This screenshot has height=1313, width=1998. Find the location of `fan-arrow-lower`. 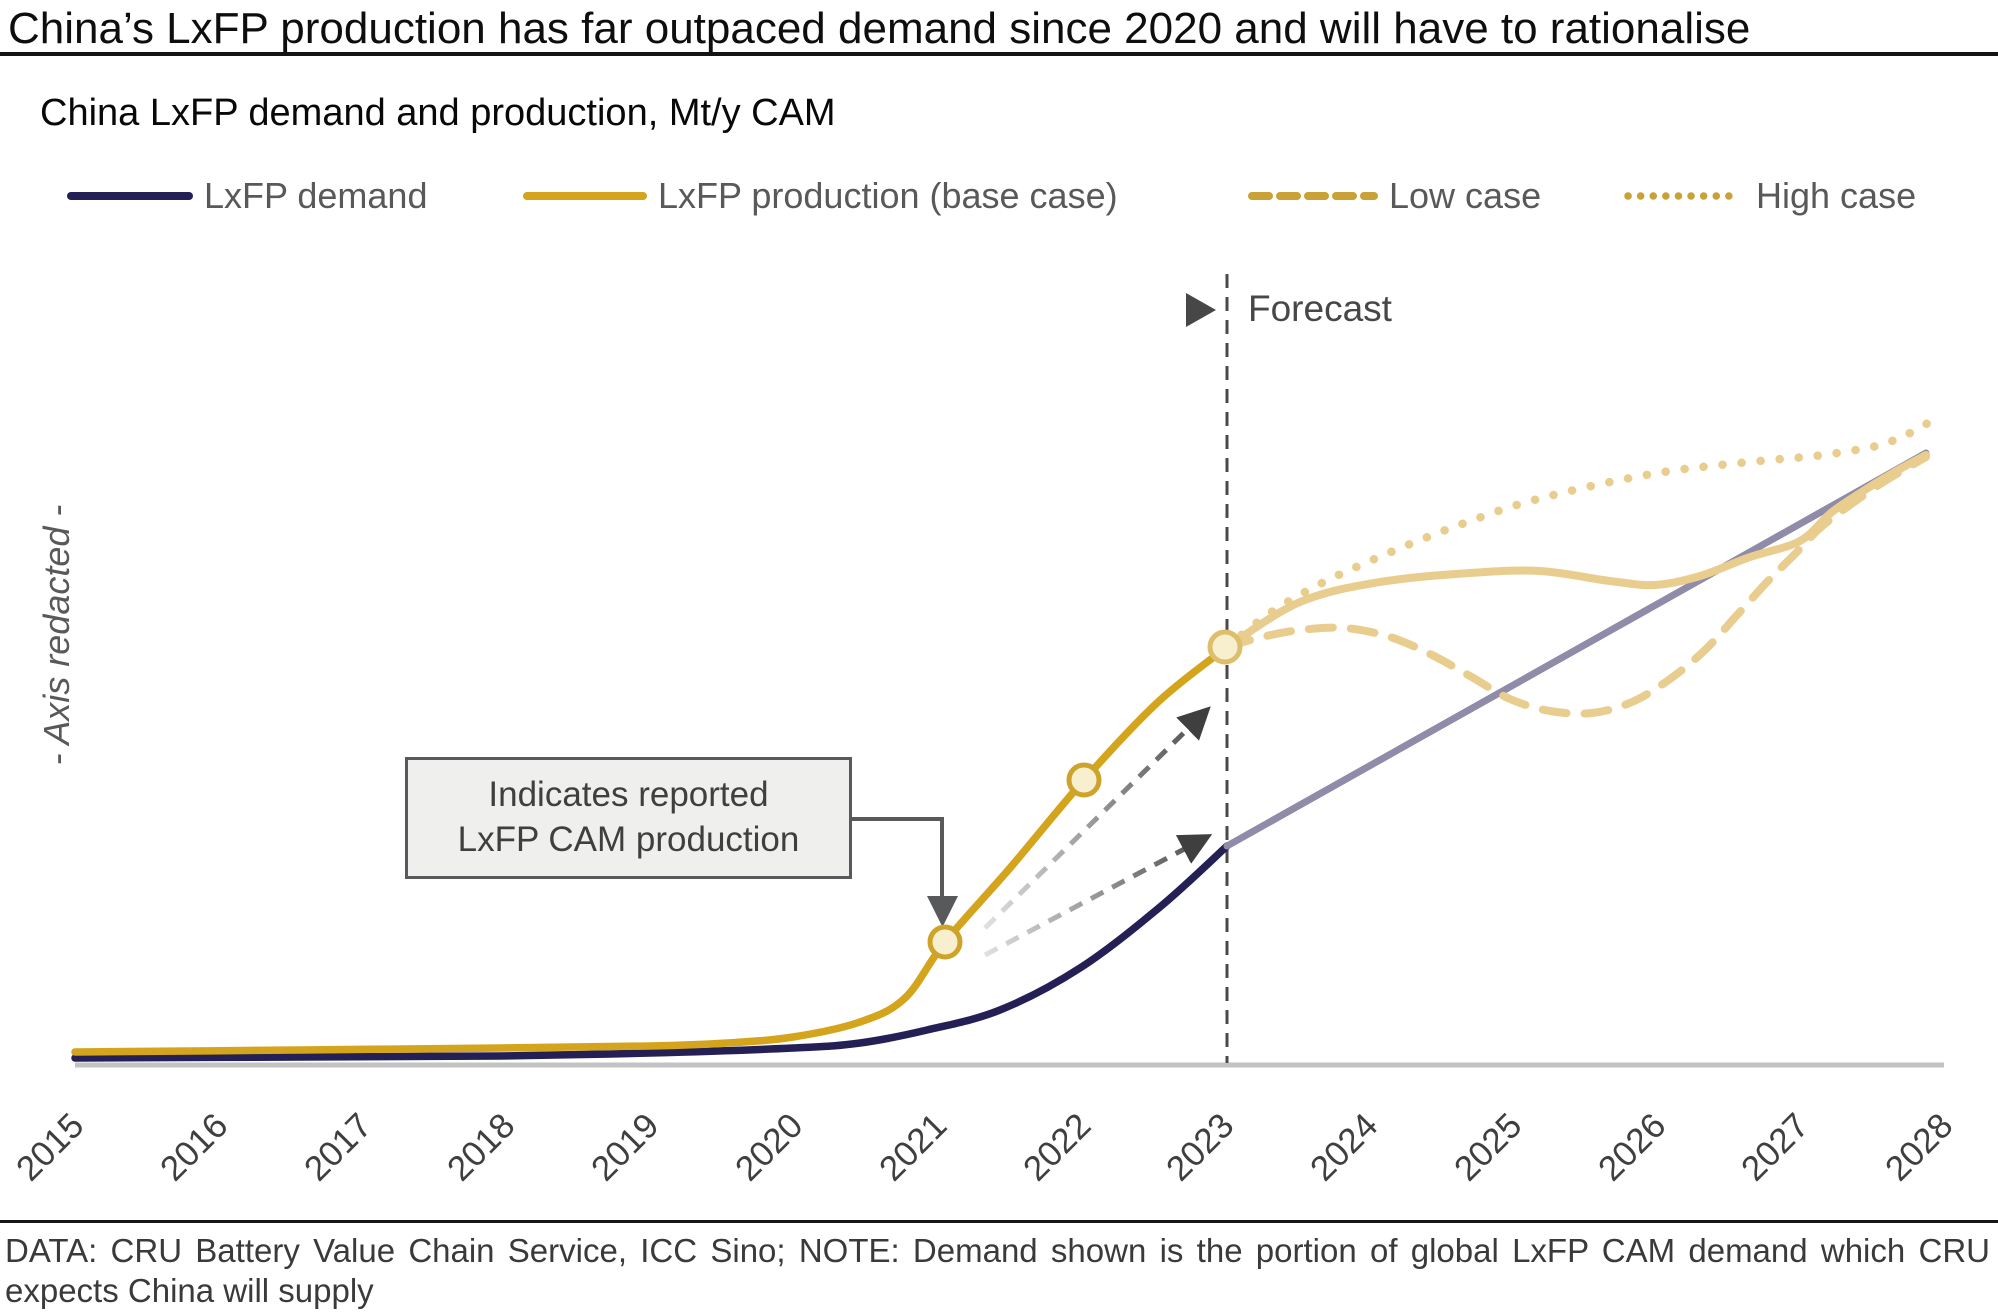

fan-arrow-lower is located at coordinates (1098, 896).